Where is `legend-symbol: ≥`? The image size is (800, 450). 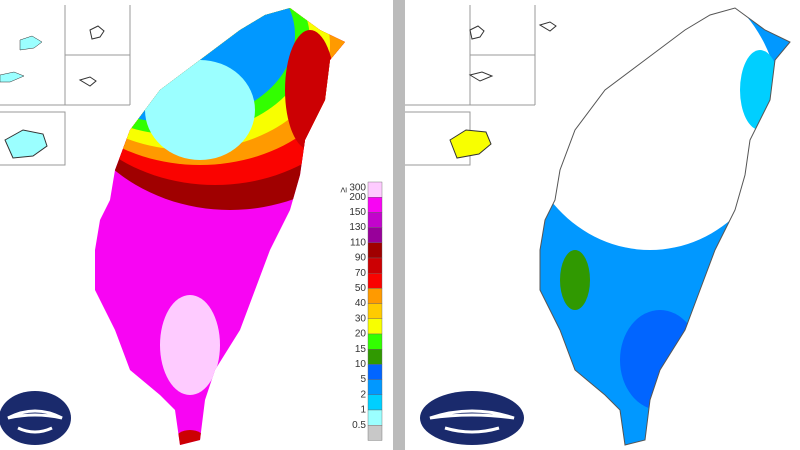 legend-symbol: ≥ is located at coordinates (344, 190).